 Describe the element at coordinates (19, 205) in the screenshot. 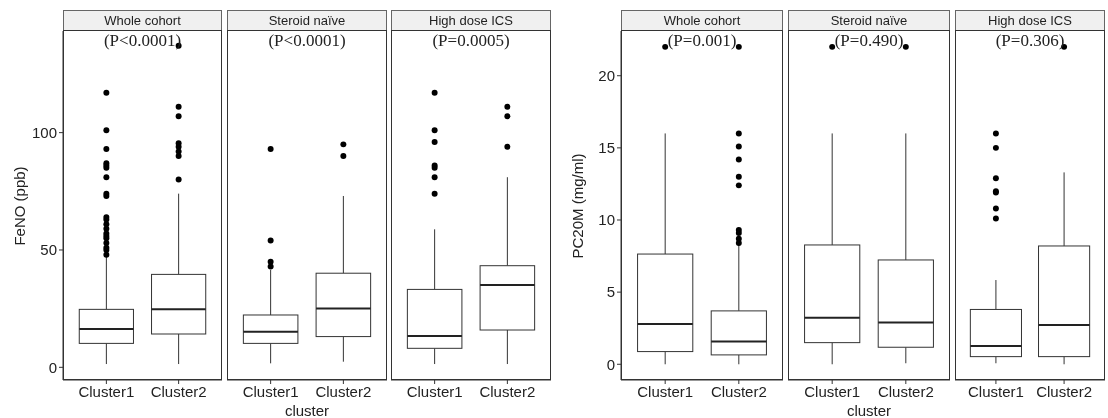

I see `y-axis-title: FeNO (ppb)` at that location.